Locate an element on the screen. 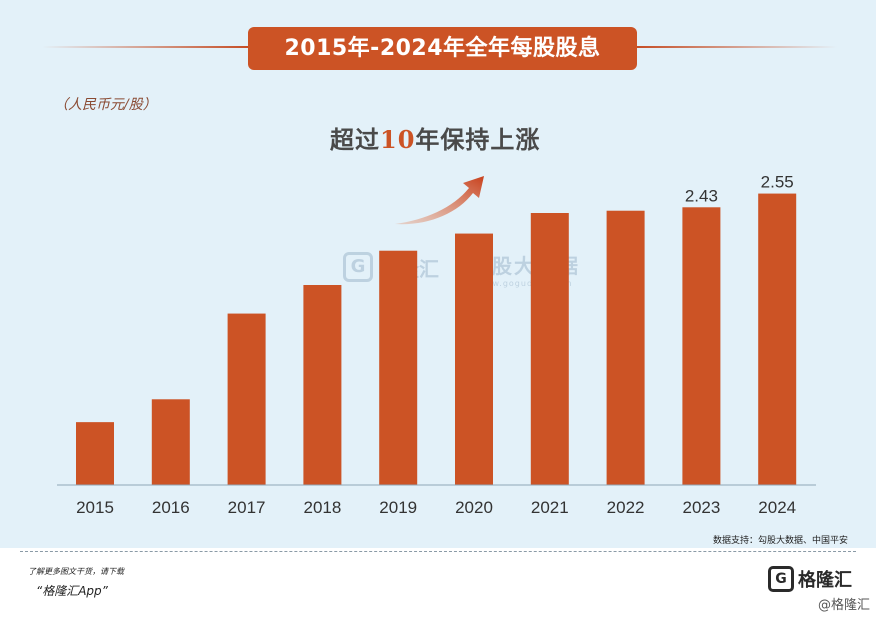 This screenshot has width=876, height=619. x-tick-label-2015: 2015 is located at coordinates (95, 507).